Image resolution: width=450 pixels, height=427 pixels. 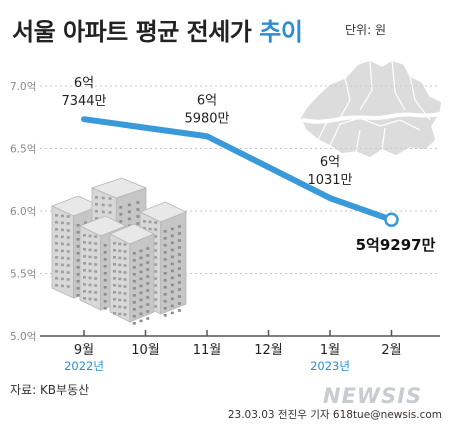 What do you see at coordinates (207, 350) in the screenshot?
I see `x-tick-label: 11월` at bounding box center [207, 350].